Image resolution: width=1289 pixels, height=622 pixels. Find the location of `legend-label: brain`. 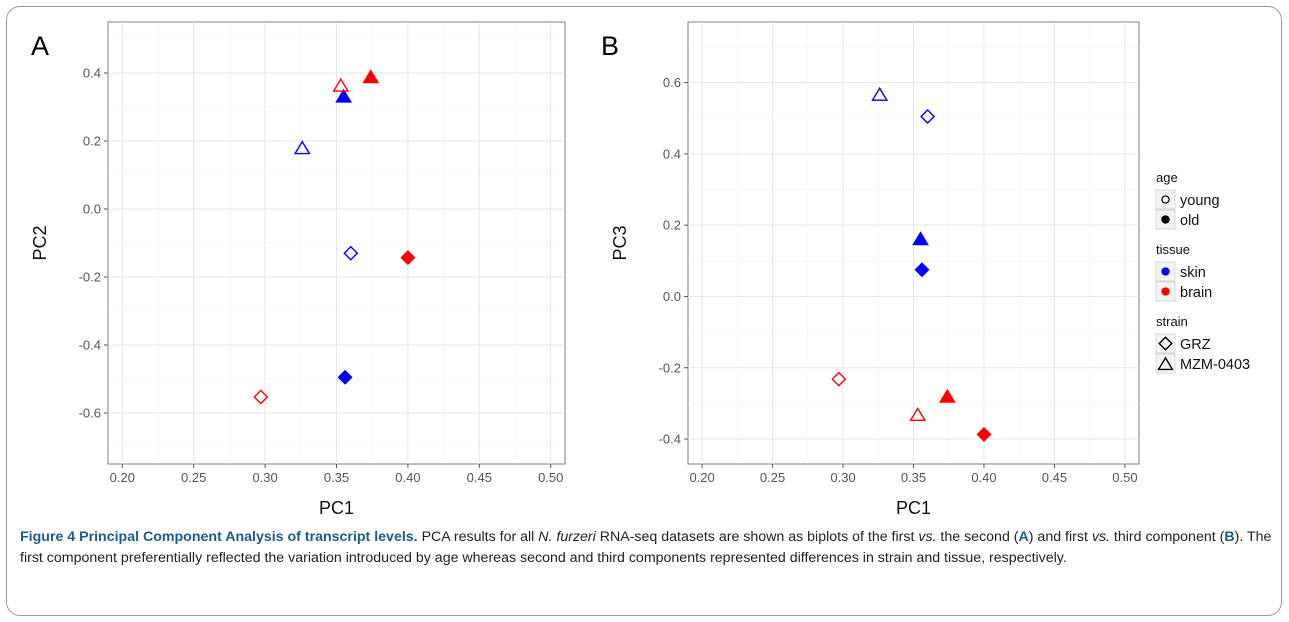

legend-label: brain is located at coordinates (1196, 293).